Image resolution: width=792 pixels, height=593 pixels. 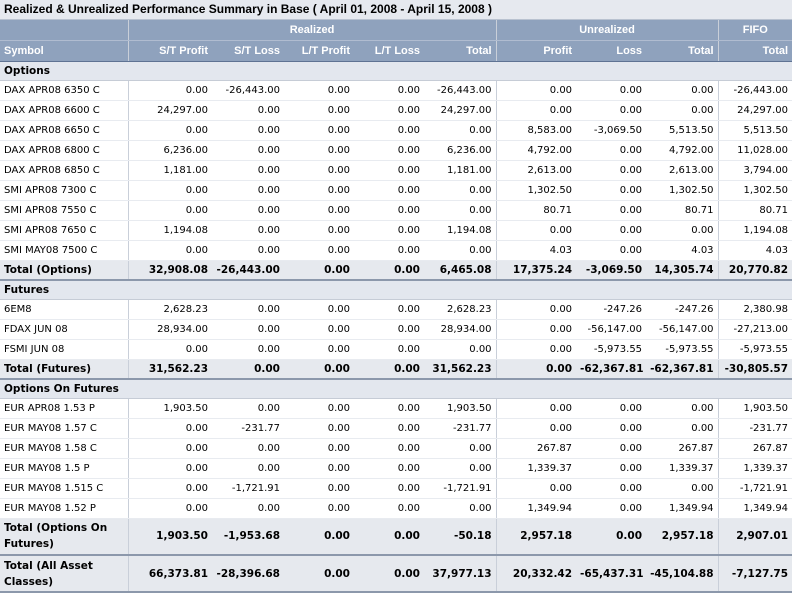 What do you see at coordinates (755, 468) in the screenshot?
I see `value-cell: 1,339.37` at bounding box center [755, 468].